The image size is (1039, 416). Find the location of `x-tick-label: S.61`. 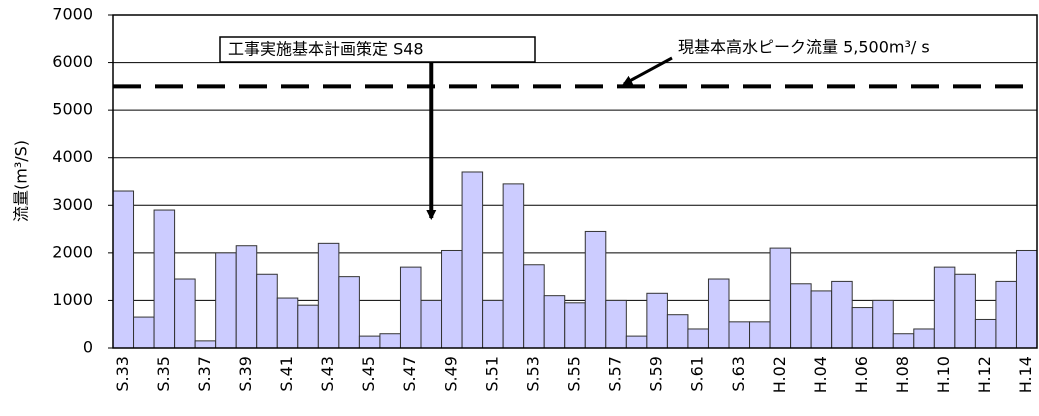

x-tick-label: S.61 is located at coordinates (697, 374).